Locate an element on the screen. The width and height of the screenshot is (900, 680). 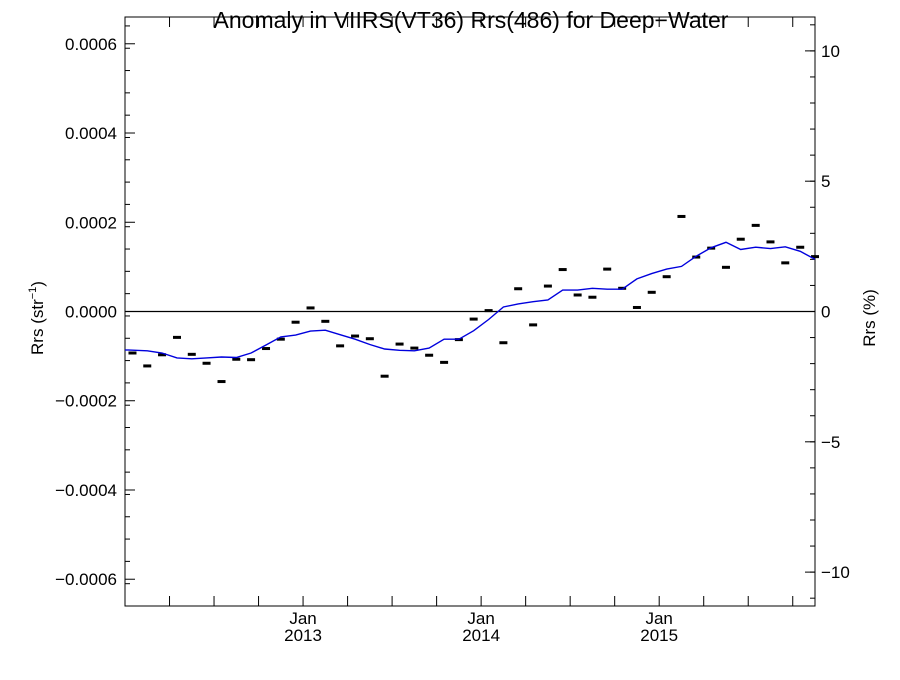
left-axis-label: Rrs (str−1) is located at coordinates (37, 318).